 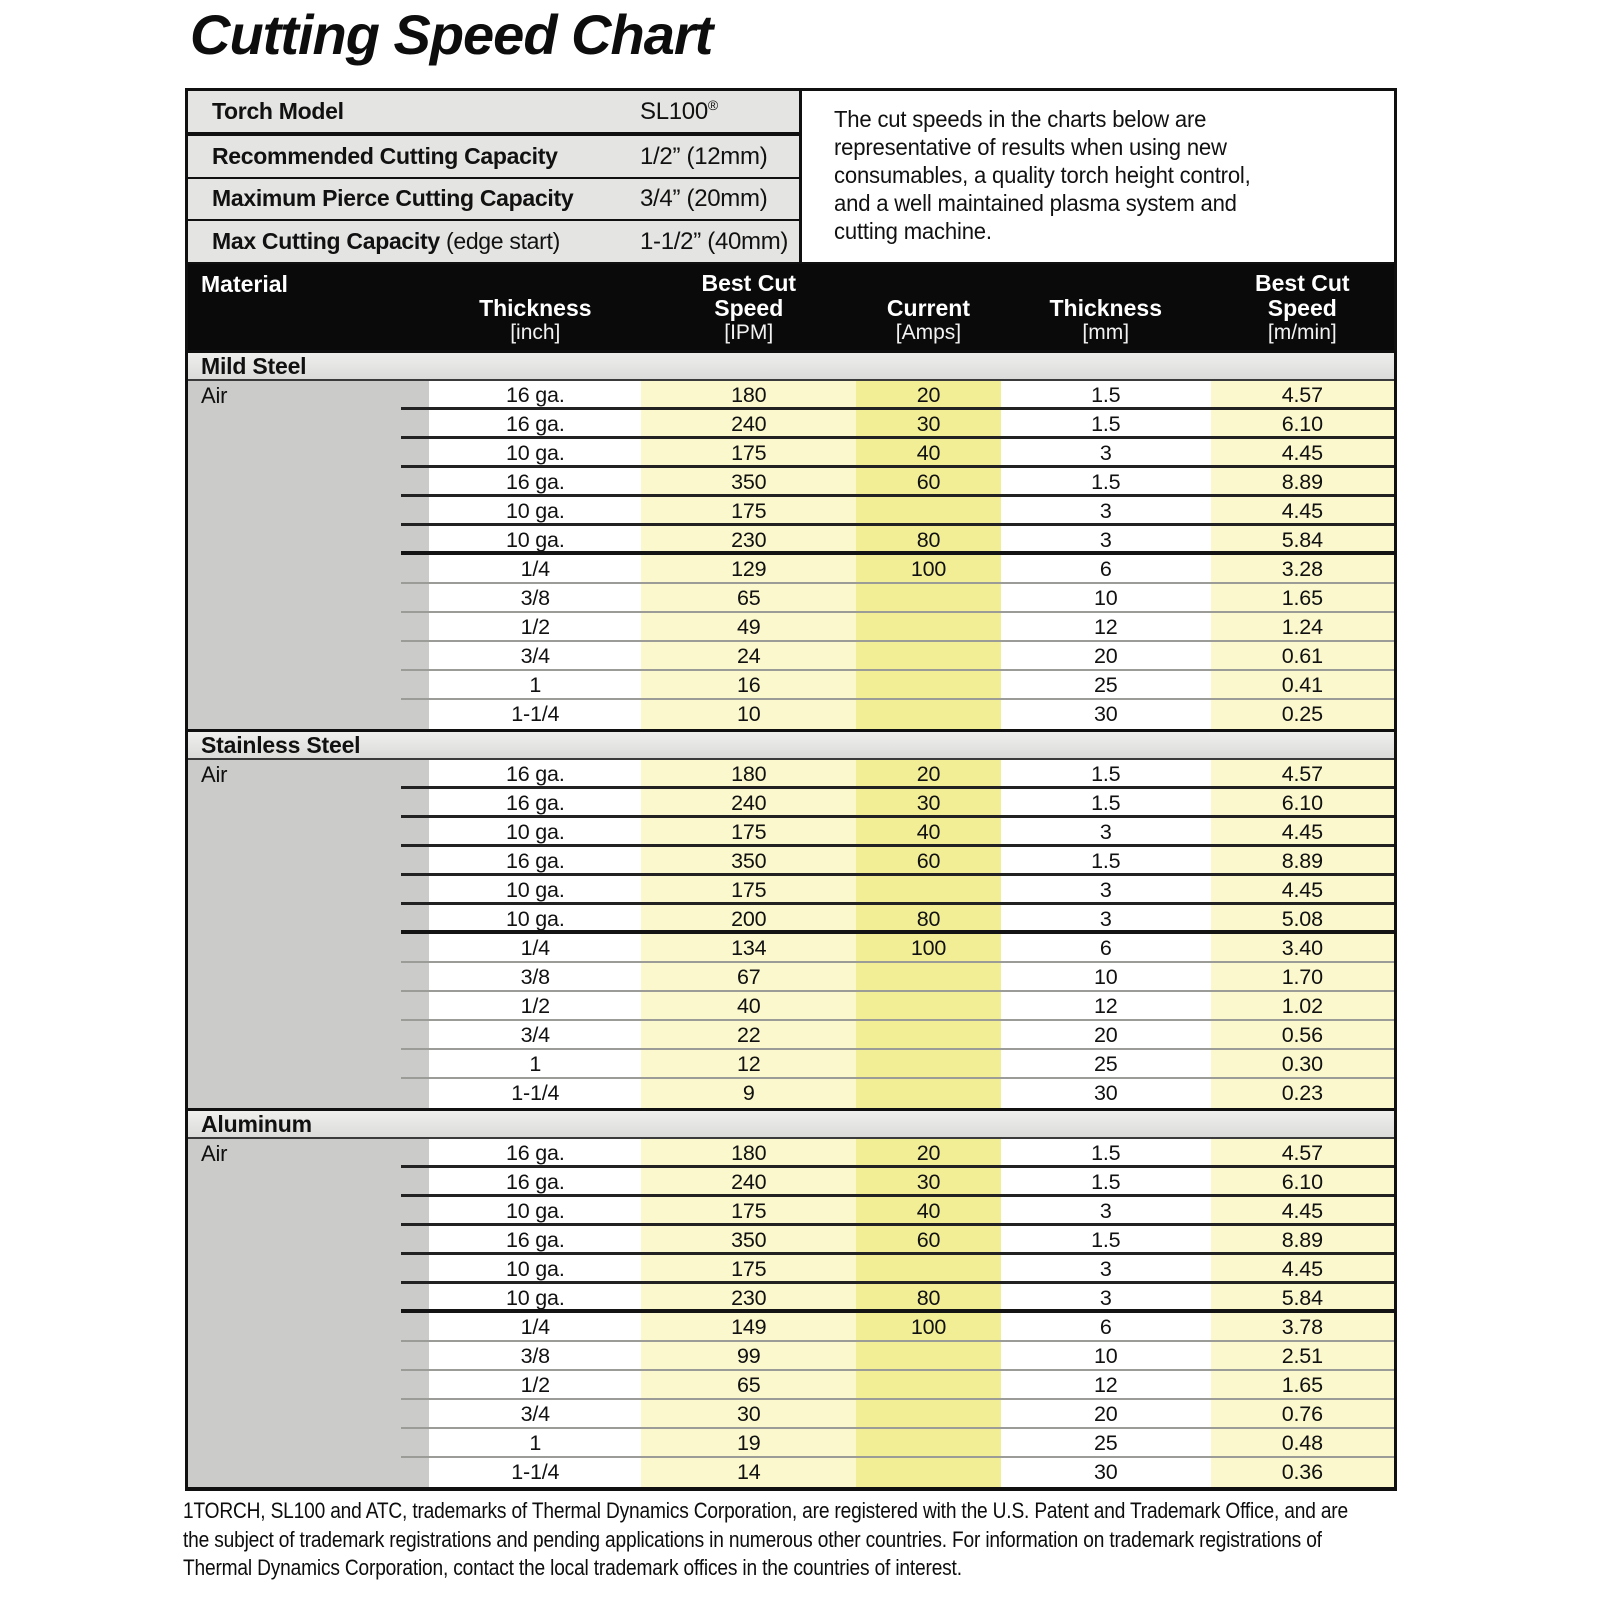 I want to click on table-row: 1/2 40 12 1.02, so click(x=791, y=1006).